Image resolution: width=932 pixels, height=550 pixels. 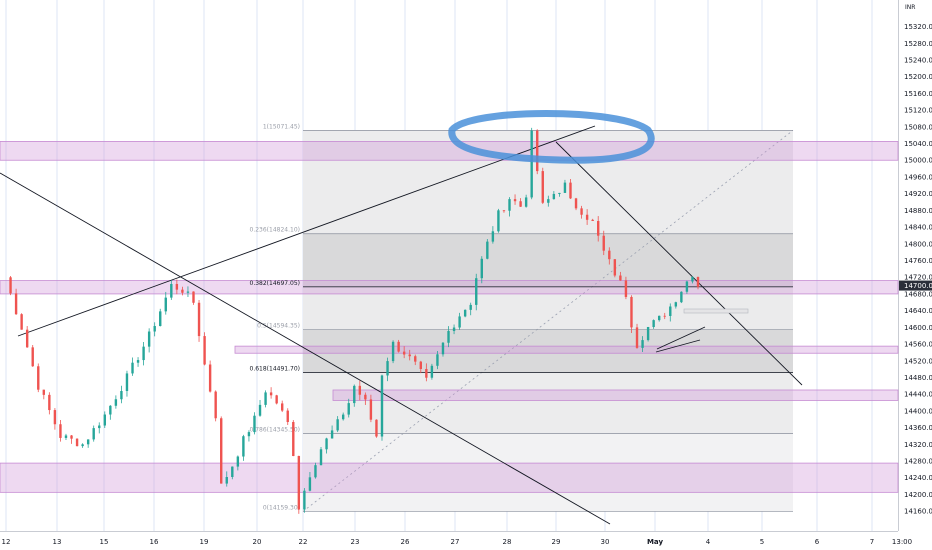 I want to click on time-tick-label: 13:00, so click(x=902, y=542).